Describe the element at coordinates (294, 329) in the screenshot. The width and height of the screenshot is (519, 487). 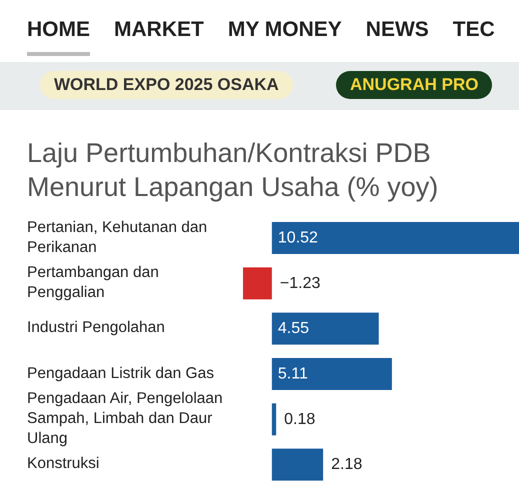
I see `data-label: 4.55` at that location.